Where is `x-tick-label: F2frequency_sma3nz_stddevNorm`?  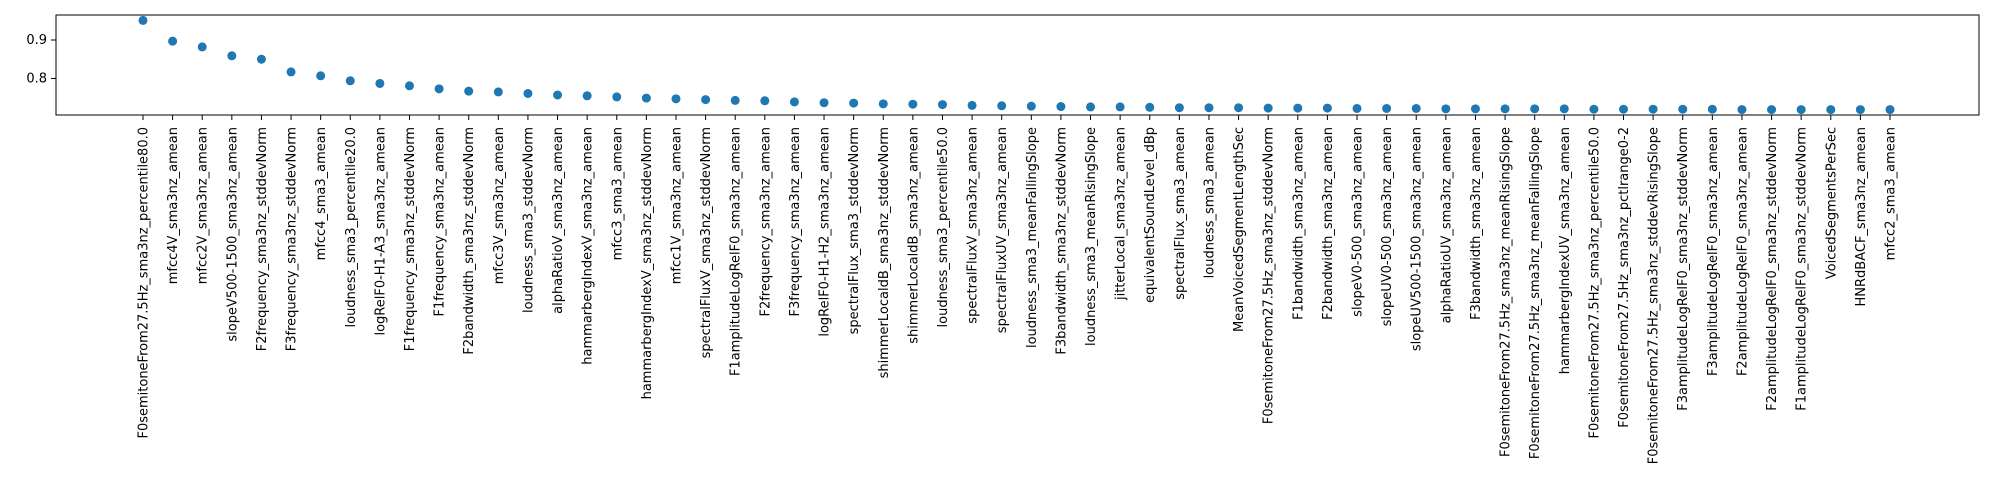
x-tick-label: F2frequency_sma3nz_stddevNorm is located at coordinates (262, 239).